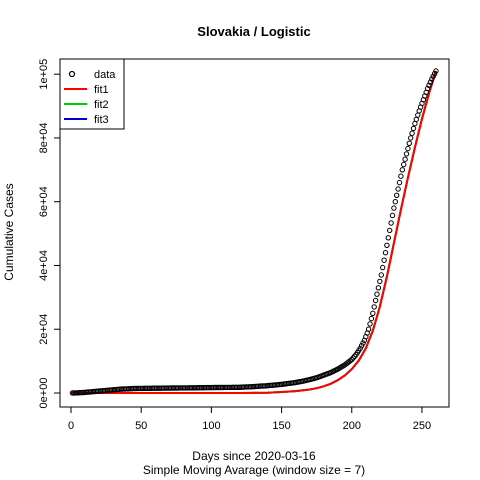 This screenshot has height=480, width=480. I want to click on legend-label-data: data, so click(105, 75).